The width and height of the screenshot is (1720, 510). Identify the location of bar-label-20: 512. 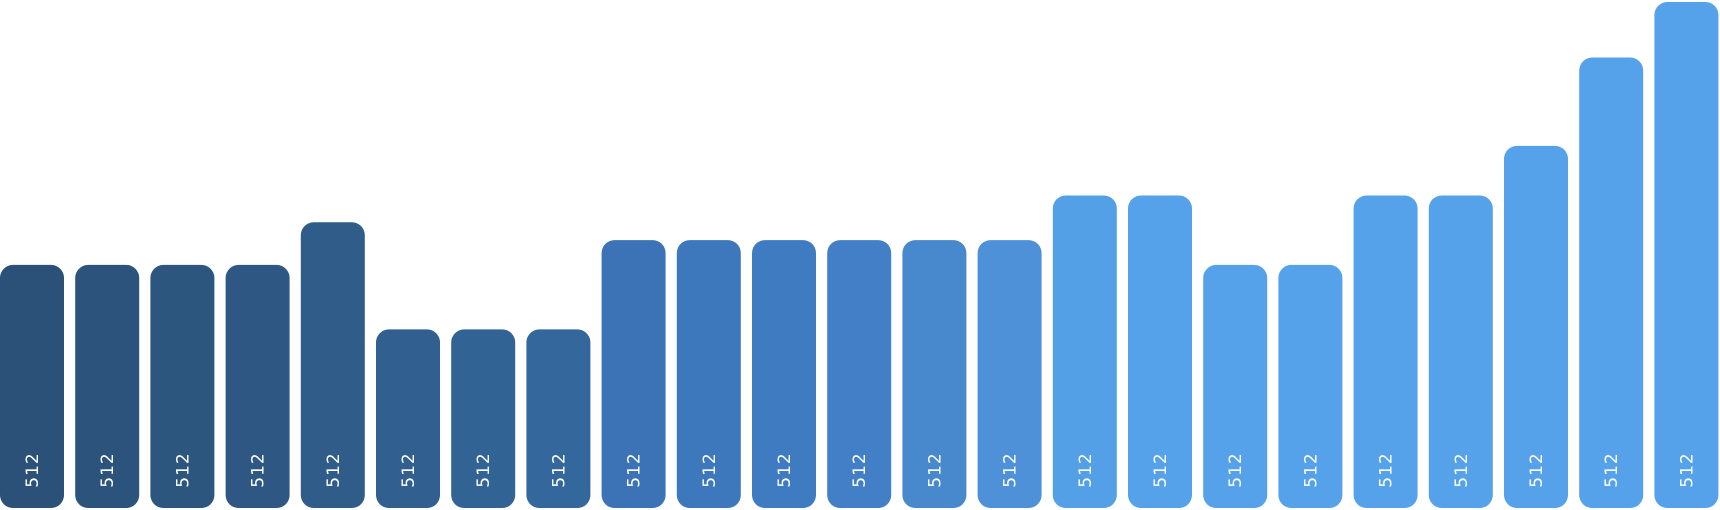
(1462, 469).